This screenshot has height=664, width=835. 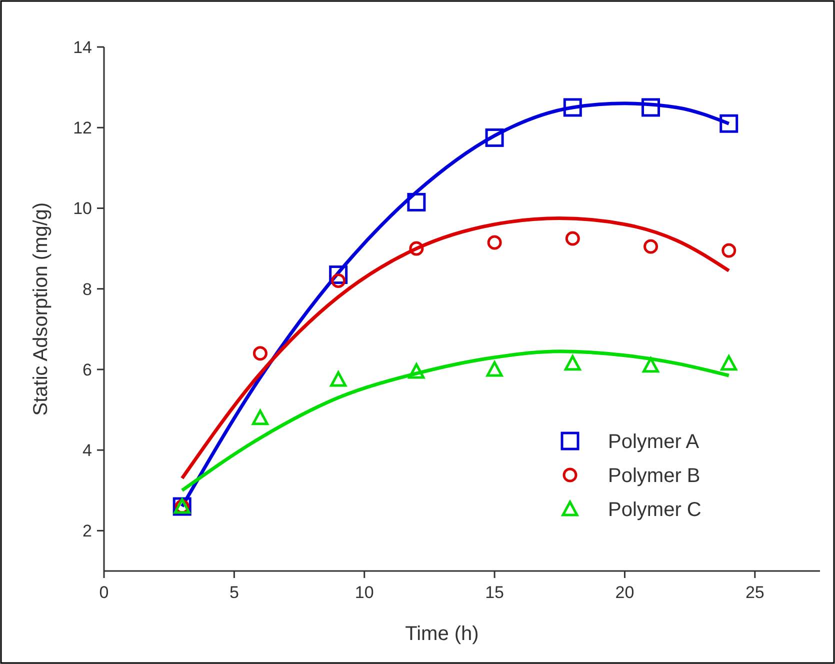 What do you see at coordinates (87, 289) in the screenshot?
I see `y-tick-label: 8` at bounding box center [87, 289].